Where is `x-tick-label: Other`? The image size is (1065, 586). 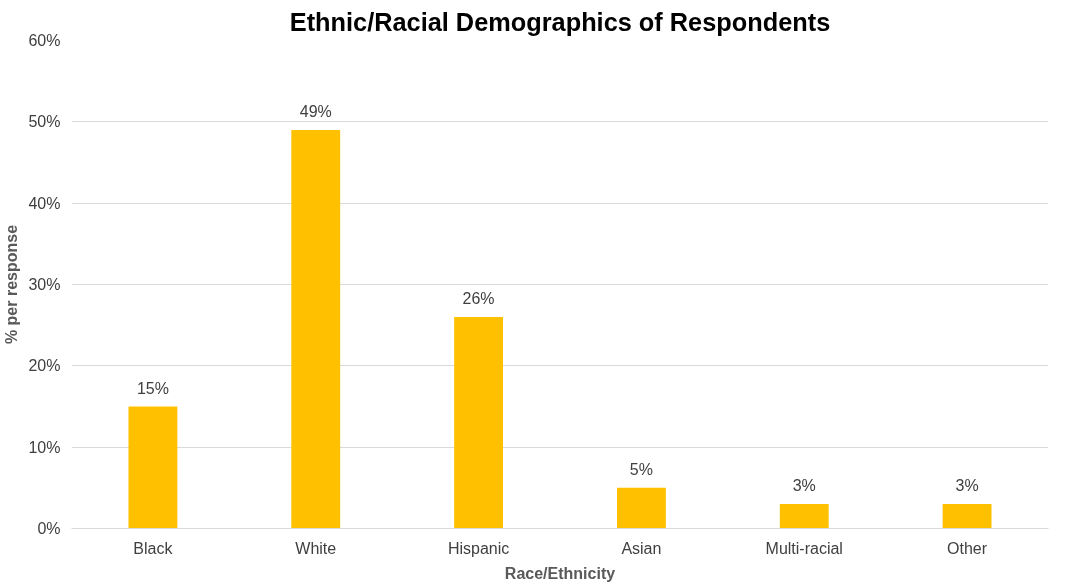 x-tick-label: Other is located at coordinates (967, 548).